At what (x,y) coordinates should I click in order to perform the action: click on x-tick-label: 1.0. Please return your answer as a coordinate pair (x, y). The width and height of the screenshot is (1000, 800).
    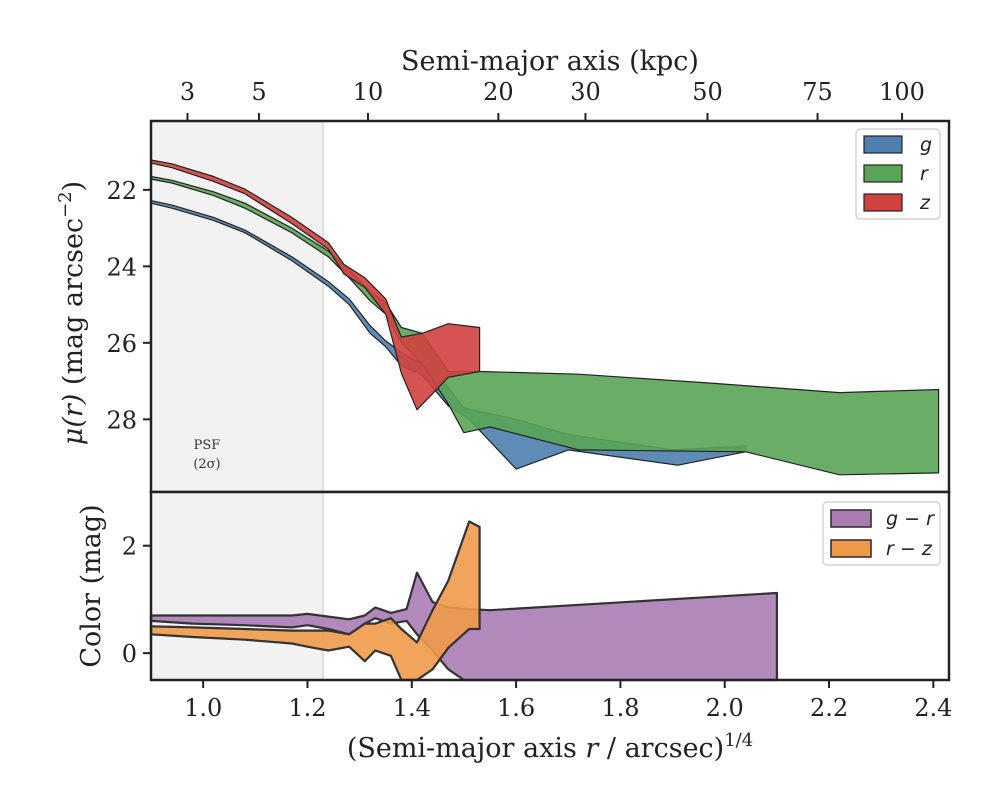
    Looking at the image, I should click on (203, 708).